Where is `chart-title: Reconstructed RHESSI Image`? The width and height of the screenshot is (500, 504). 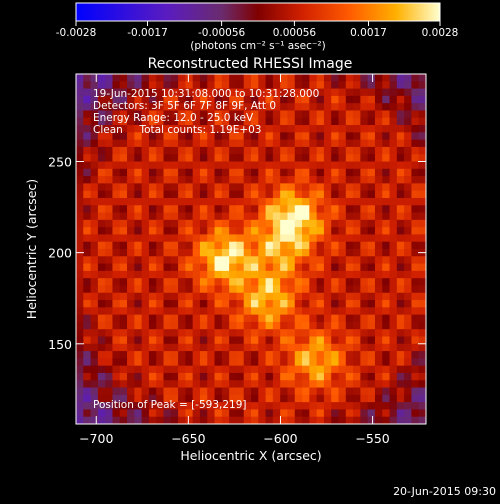 chart-title: Reconstructed RHESSI Image is located at coordinates (250, 64).